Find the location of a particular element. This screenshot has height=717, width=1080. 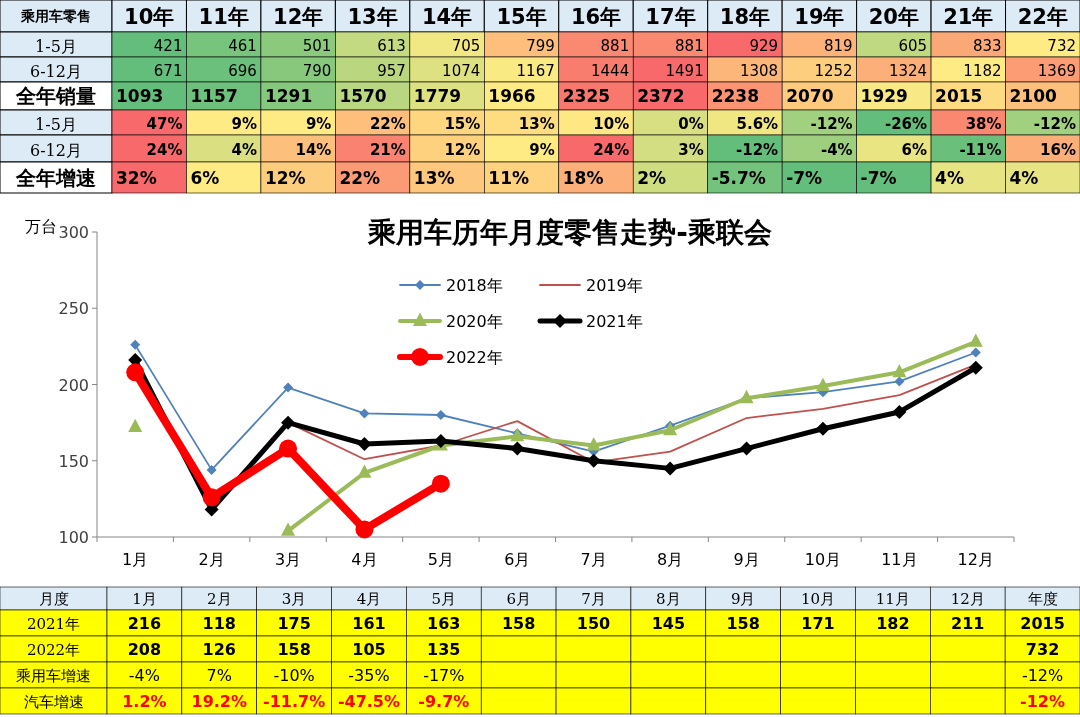

data-label: 9% is located at coordinates (542, 149).